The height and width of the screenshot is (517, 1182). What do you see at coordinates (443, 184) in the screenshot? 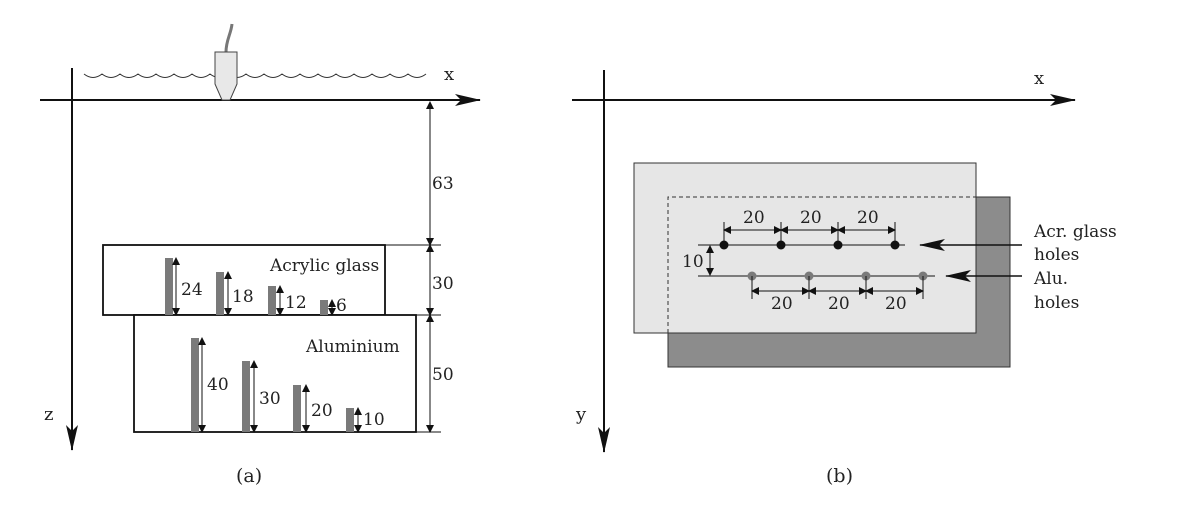
I see `water-depth-label: 63` at bounding box center [443, 184].